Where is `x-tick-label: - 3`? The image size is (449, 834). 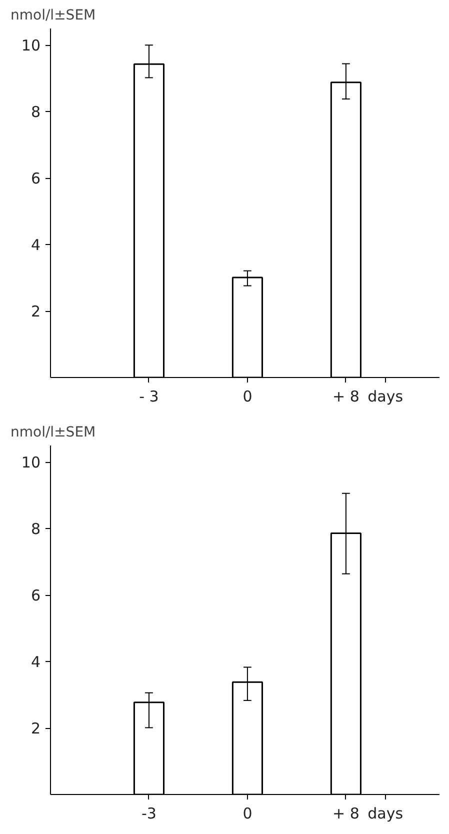
x-tick-label: - 3 is located at coordinates (149, 397).